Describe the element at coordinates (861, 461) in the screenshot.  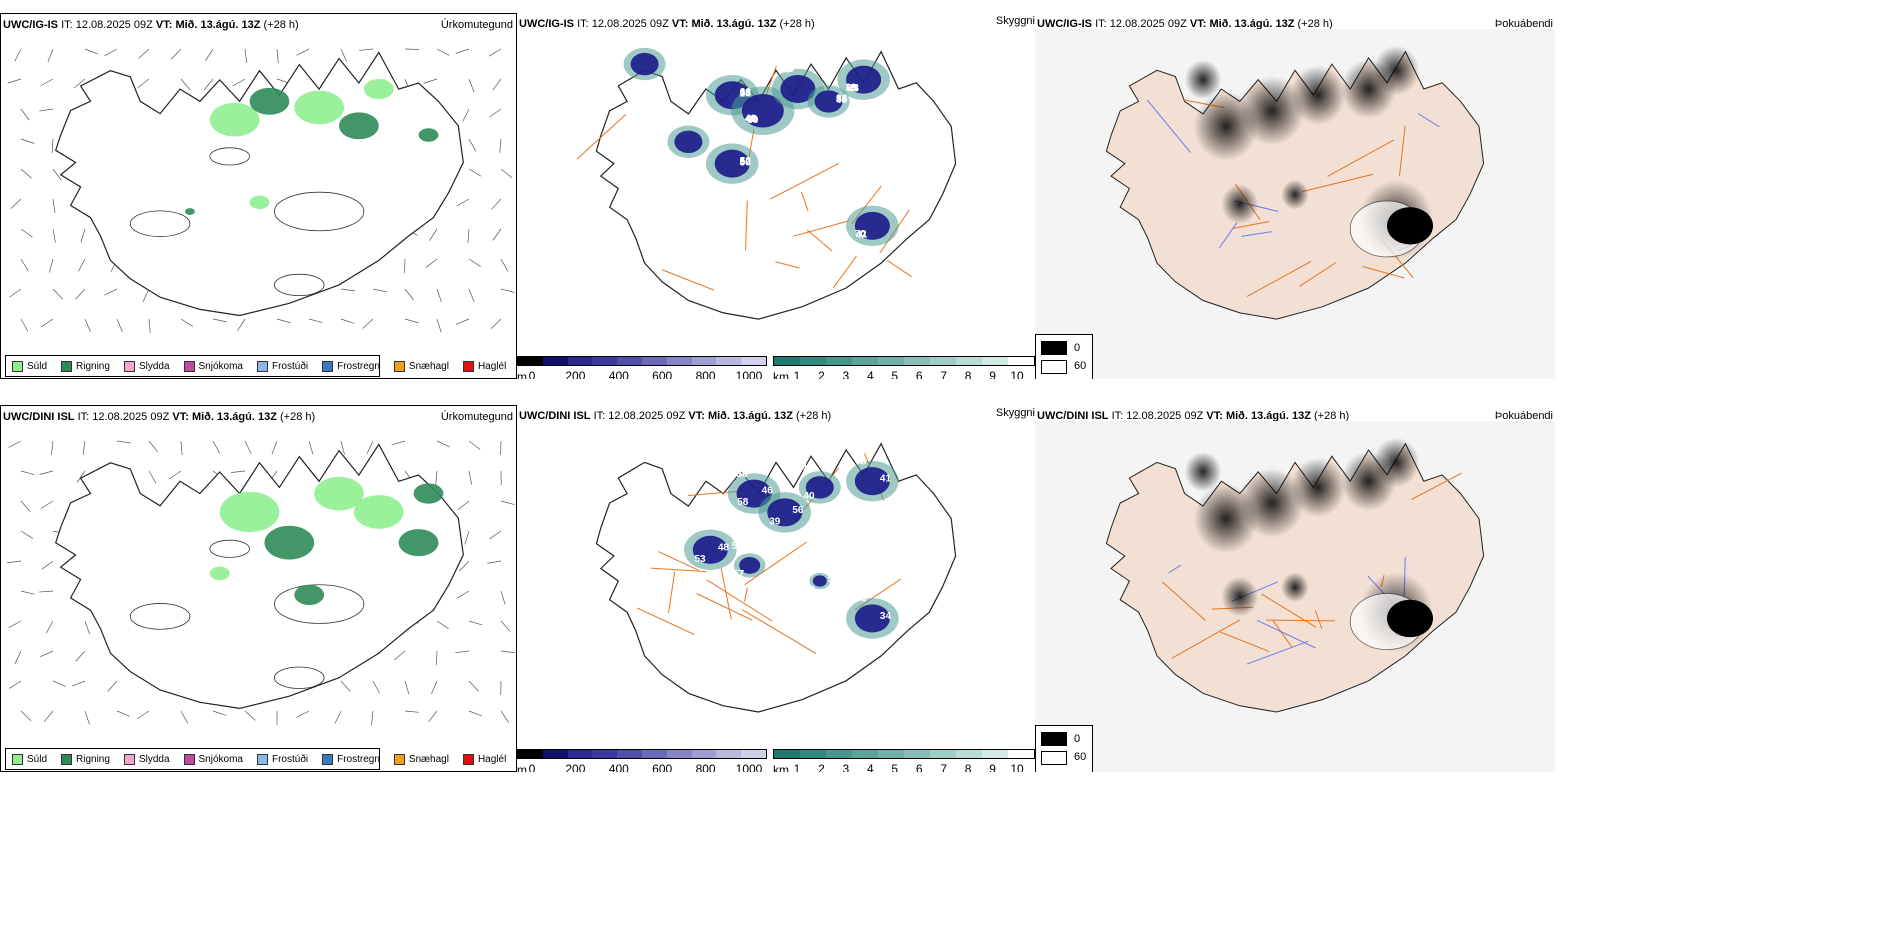
I see `ceiling-value-label: 73` at that location.